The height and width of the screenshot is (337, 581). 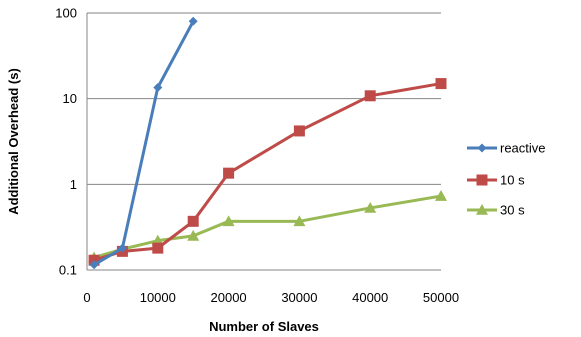 I want to click on legend-label: 30 s, so click(x=512, y=210).